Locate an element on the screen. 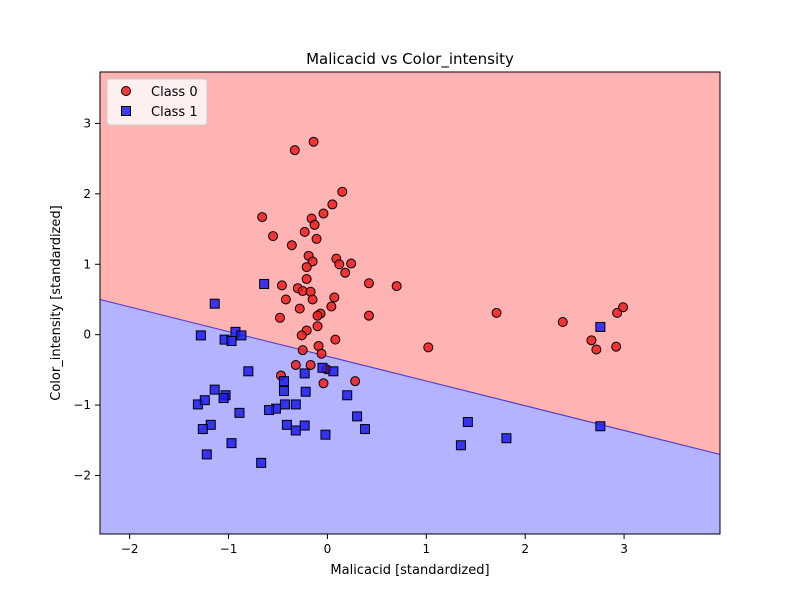 Image resolution: width=800 pixels, height=604 pixels. y-tick-label: 2 is located at coordinates (87, 194).